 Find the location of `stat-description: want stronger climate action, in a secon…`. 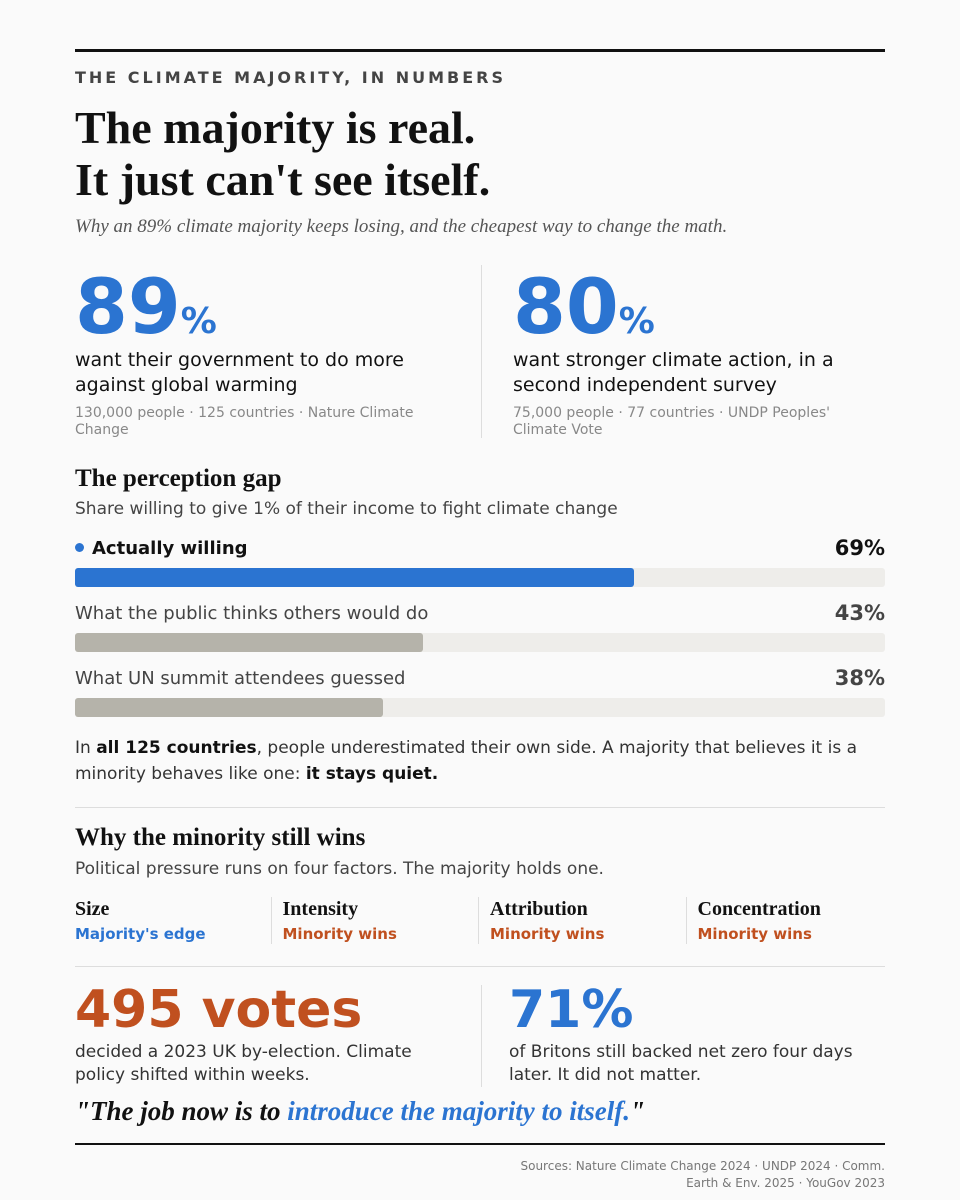

stat-description: want stronger climate action, in a secon… is located at coordinates (673, 372).